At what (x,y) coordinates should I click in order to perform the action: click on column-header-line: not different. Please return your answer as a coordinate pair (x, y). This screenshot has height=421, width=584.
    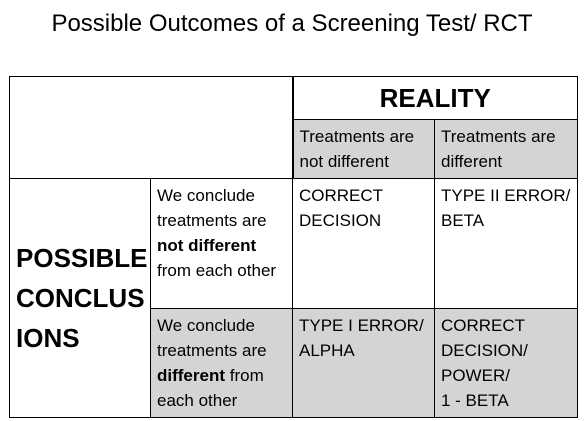
    Looking at the image, I should click on (344, 161).